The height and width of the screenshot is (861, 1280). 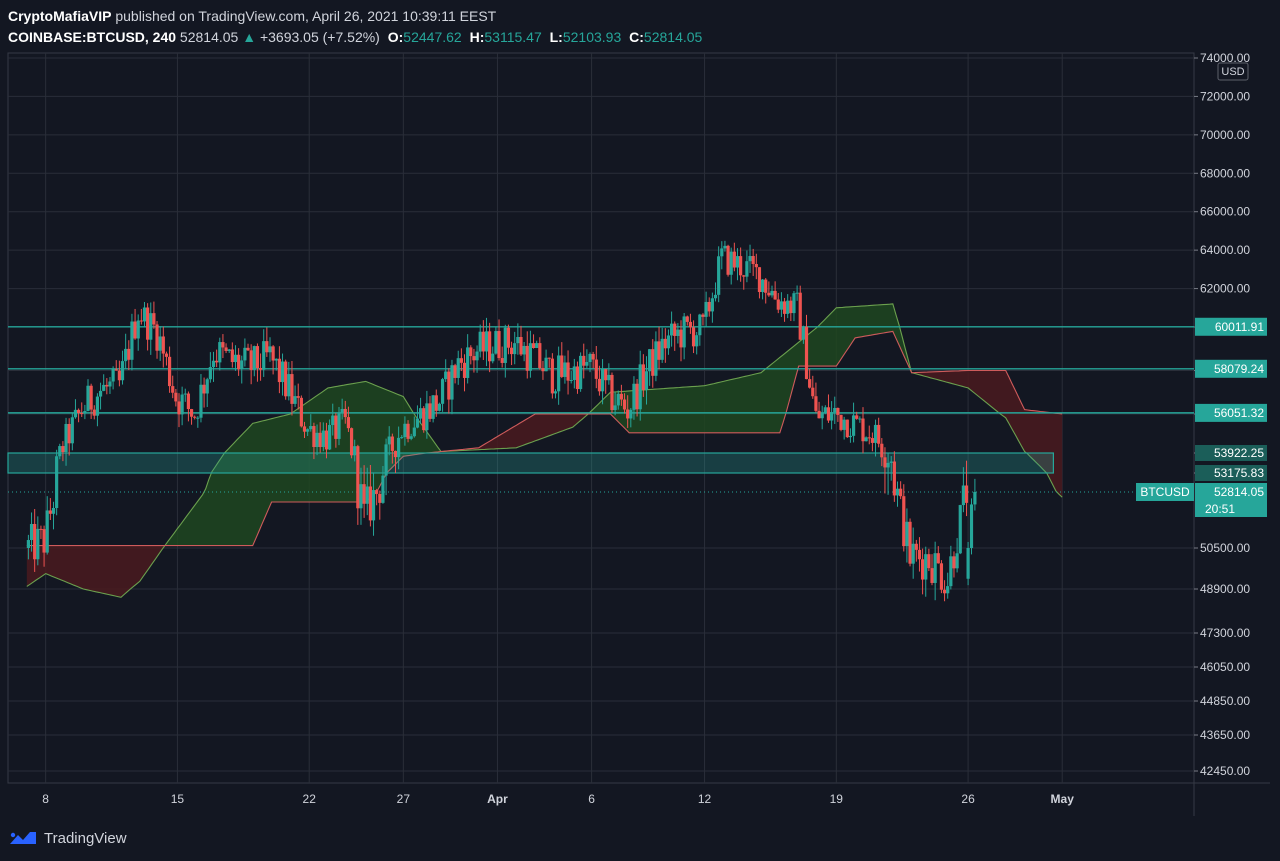 What do you see at coordinates (1225, 633) in the screenshot?
I see `price-axis-label: 47300.00` at bounding box center [1225, 633].